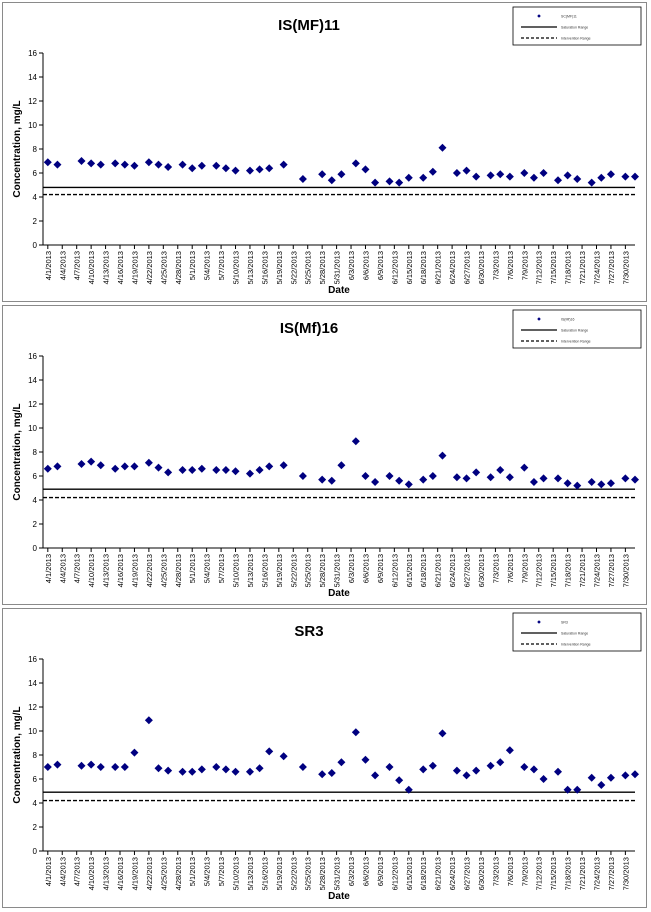 This screenshot has width=651, height=912. Describe the element at coordinates (394, 873) in the screenshot. I see `x-tick-label: 6/12/2013` at that location.